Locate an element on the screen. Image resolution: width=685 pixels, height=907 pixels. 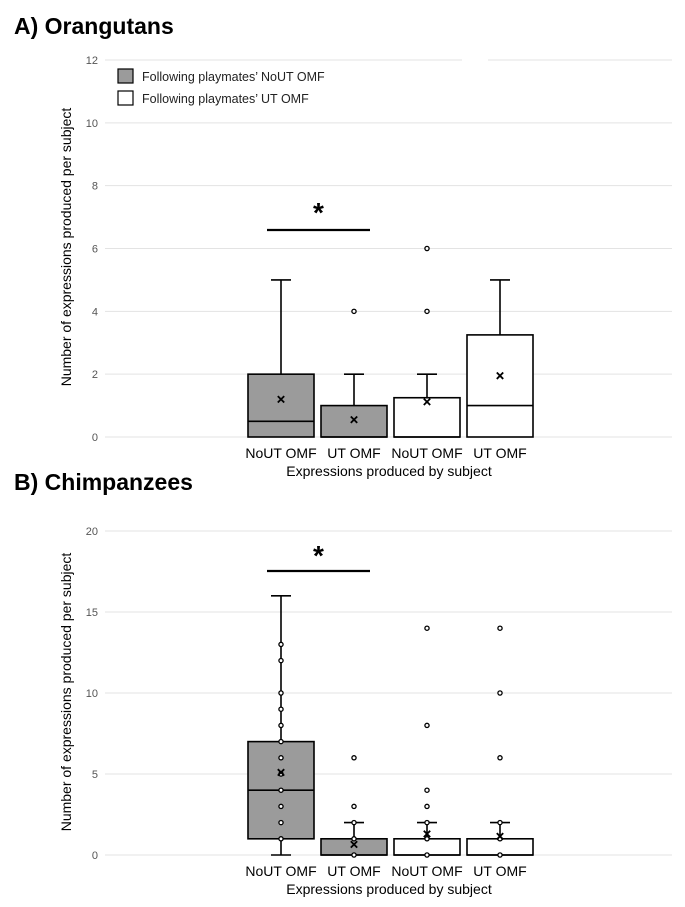
legend-swatch-nout is located at coordinates (125, 76).